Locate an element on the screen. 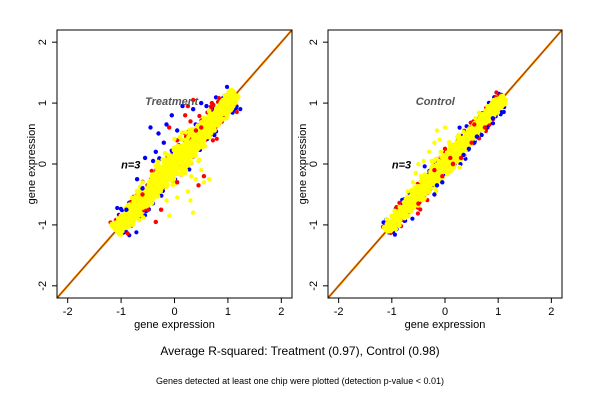 This screenshot has height=400, width=600. x-tick-label: 0 is located at coordinates (445, 312).